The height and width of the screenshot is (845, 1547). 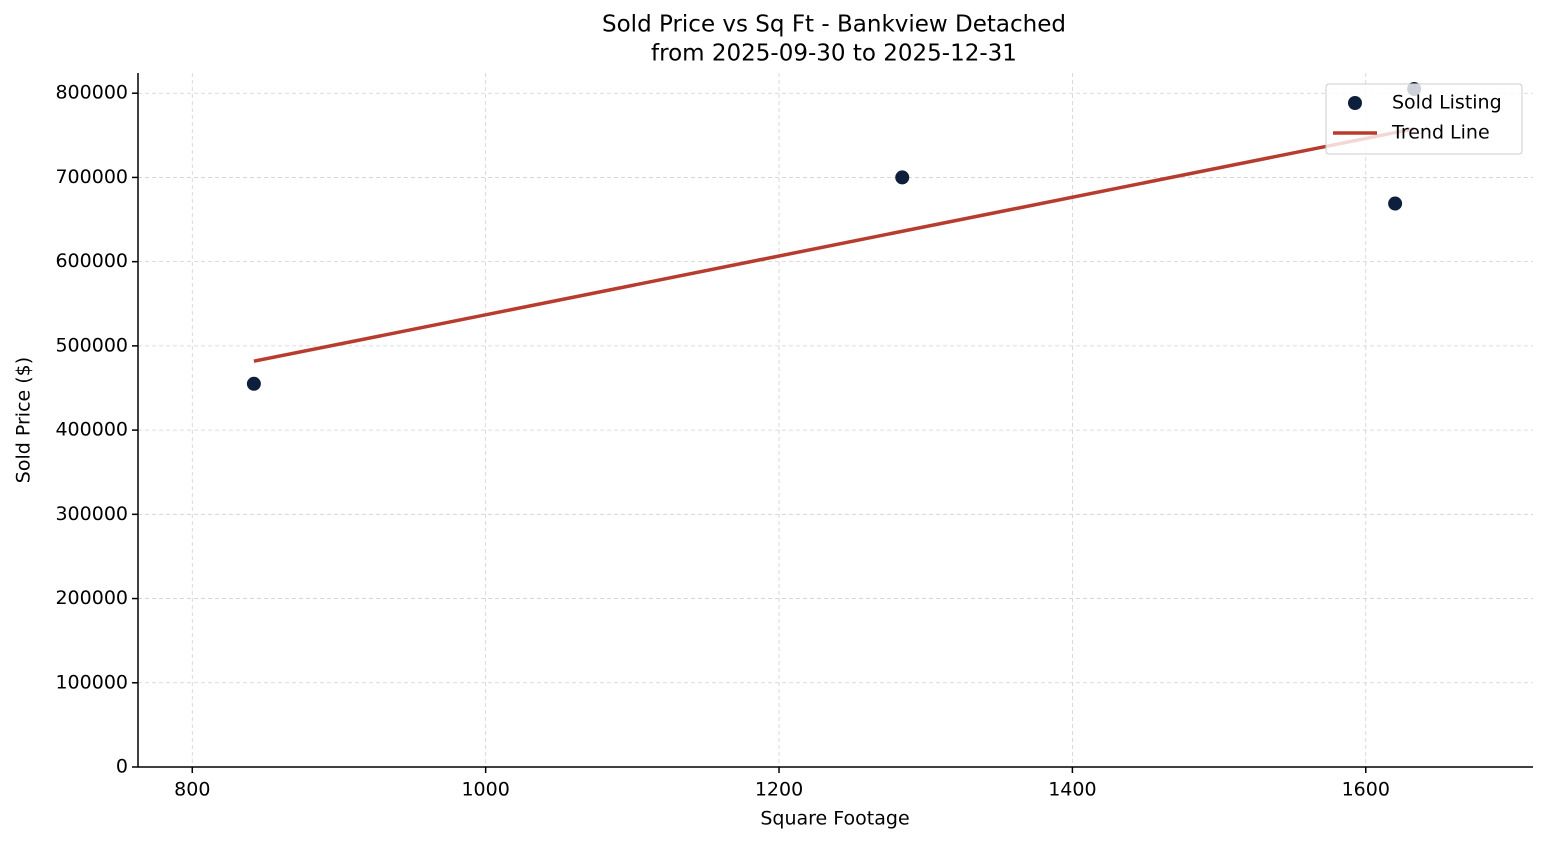 What do you see at coordinates (91, 345) in the screenshot?
I see `y-tick-label: 500000` at bounding box center [91, 345].